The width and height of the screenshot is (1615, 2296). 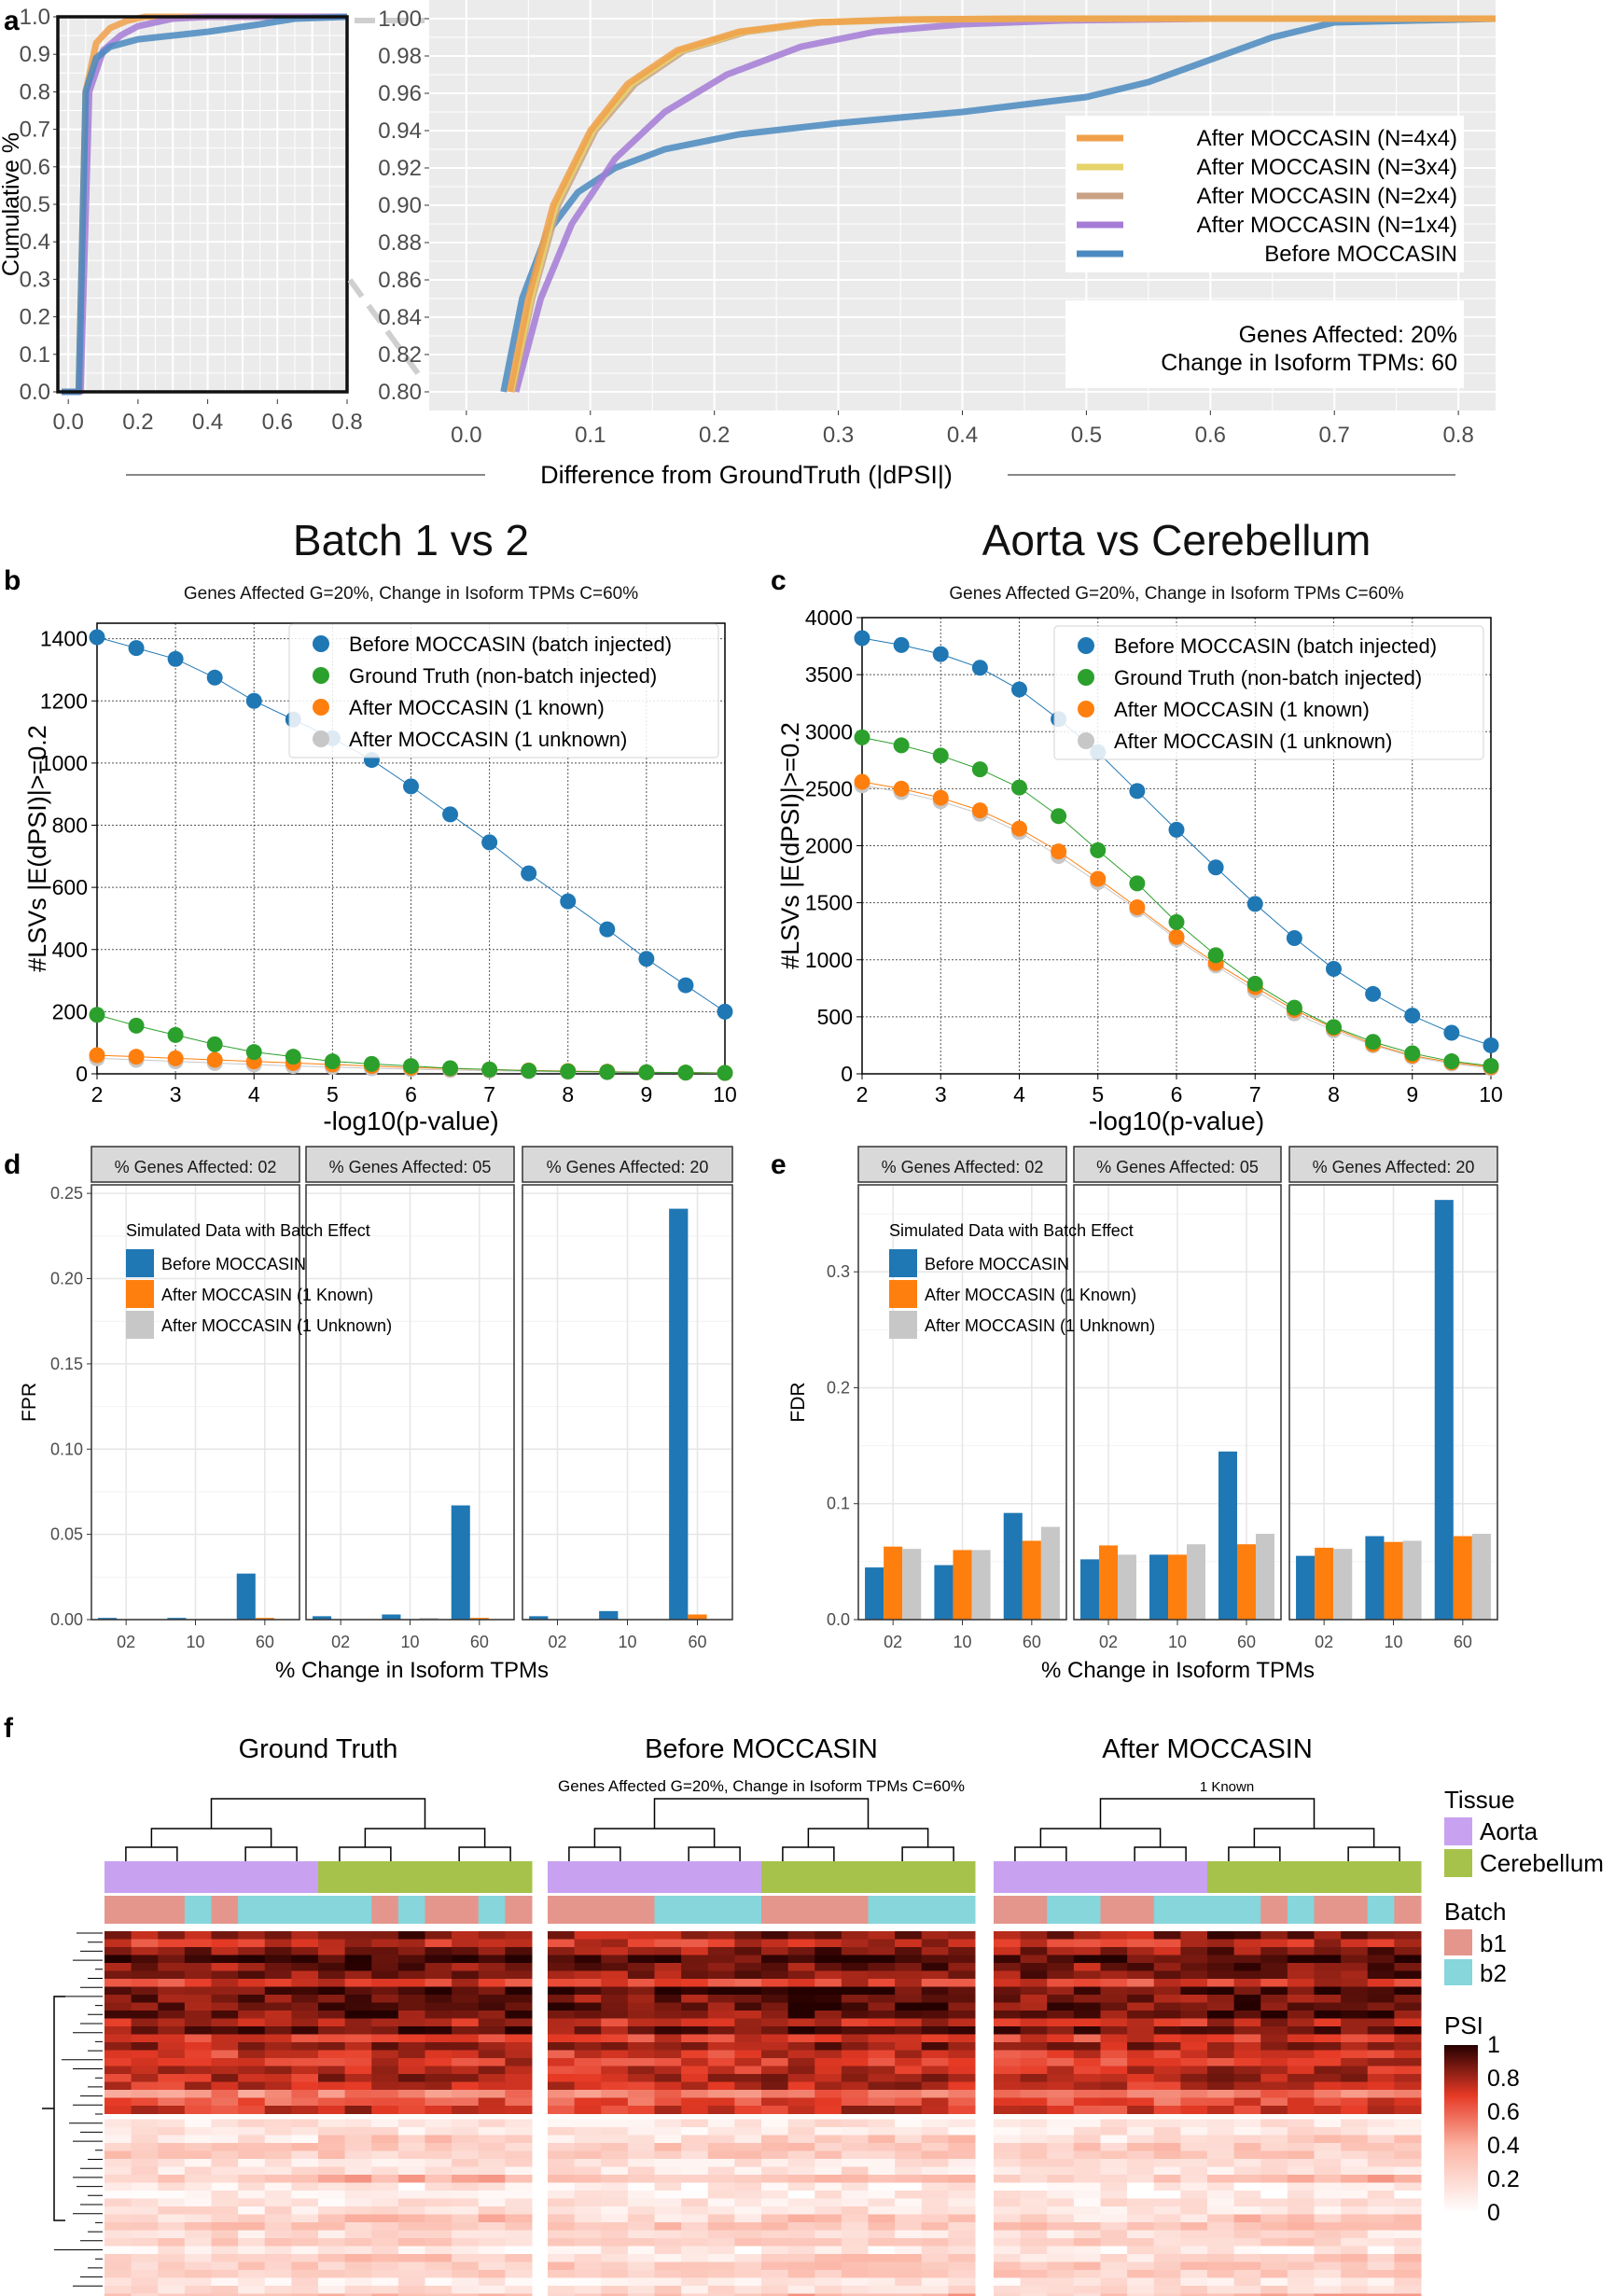 What do you see at coordinates (1542, 1863) in the screenshot?
I see `f-legend-tissue-label: Cerebellum` at bounding box center [1542, 1863].